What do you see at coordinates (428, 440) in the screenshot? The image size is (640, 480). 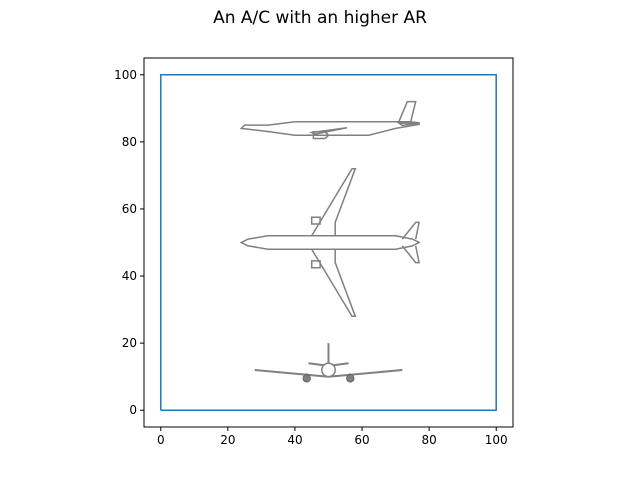 I see `x-tick-label-4: 80` at bounding box center [428, 440].